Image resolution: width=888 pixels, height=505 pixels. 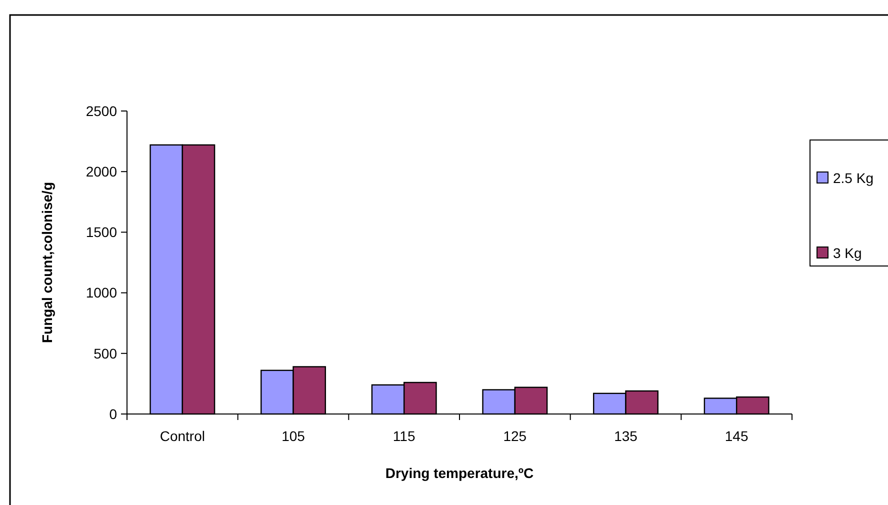 What do you see at coordinates (113, 414) in the screenshot?
I see `y-tick-label: 0` at bounding box center [113, 414].